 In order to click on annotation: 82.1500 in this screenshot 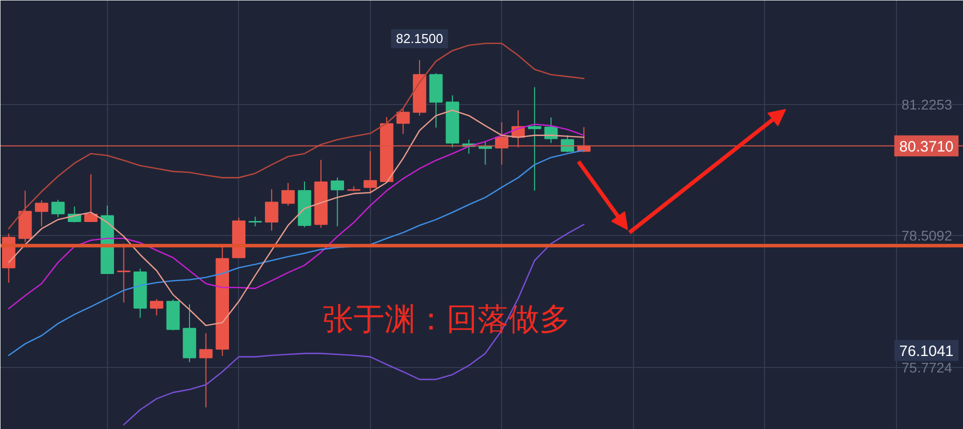, I will do `click(420, 38)`.